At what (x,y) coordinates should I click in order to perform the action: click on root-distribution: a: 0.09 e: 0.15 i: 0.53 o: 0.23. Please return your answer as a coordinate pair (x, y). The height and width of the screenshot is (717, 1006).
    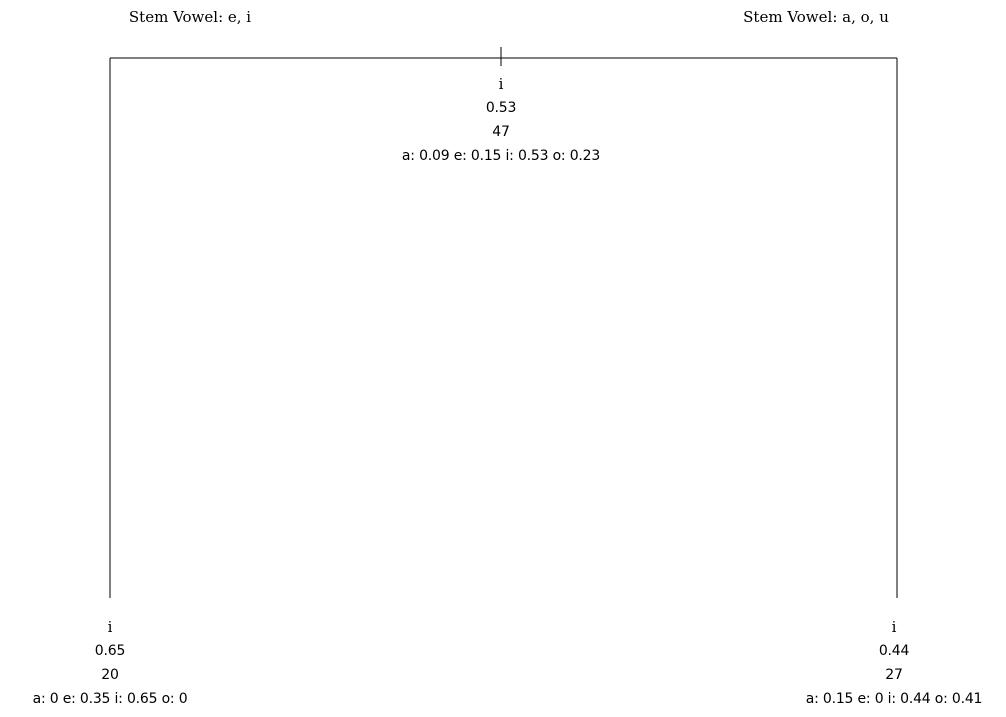
    Looking at the image, I should click on (501, 156).